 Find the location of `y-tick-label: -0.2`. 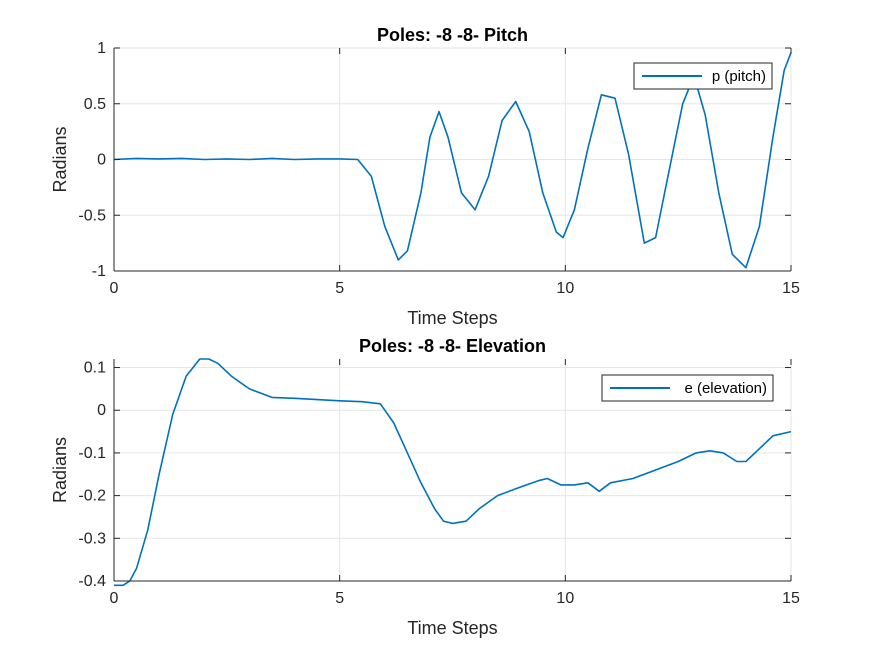

y-tick-label: -0.2 is located at coordinates (92, 496).